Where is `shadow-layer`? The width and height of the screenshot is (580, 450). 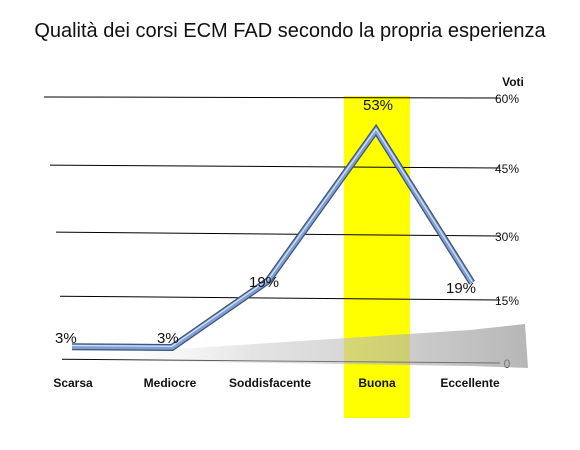
shadow-layer is located at coordinates (299, 346).